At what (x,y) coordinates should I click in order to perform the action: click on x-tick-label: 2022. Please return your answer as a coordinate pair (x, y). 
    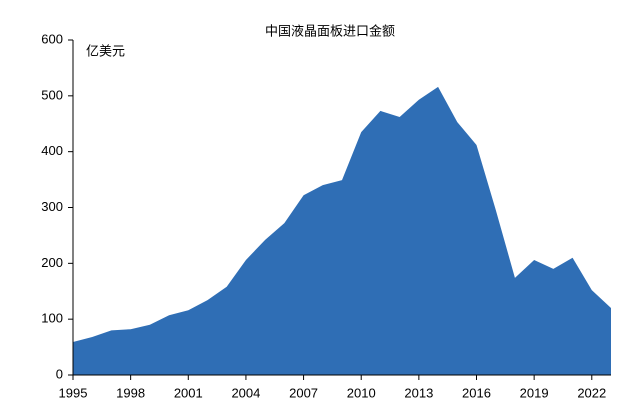
    Looking at the image, I should click on (591, 392).